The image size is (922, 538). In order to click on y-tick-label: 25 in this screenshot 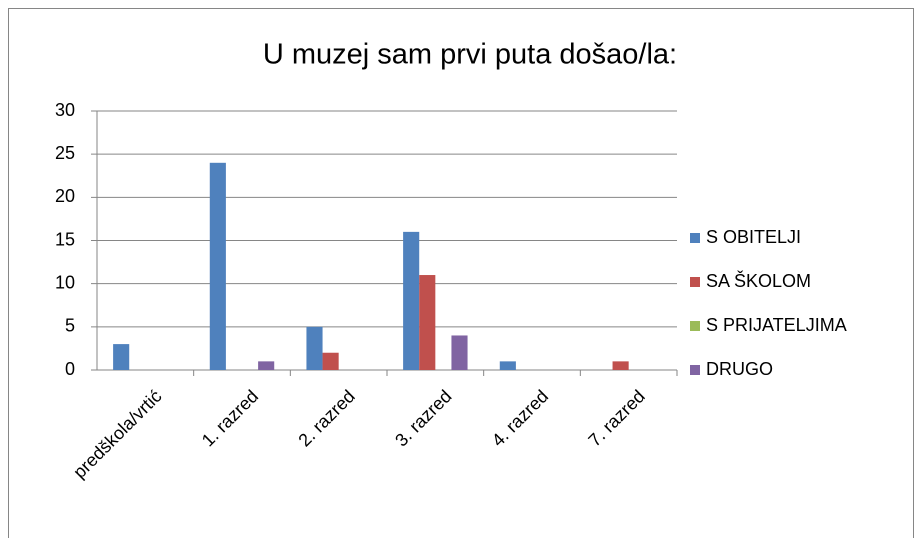, I will do `click(65, 153)`.